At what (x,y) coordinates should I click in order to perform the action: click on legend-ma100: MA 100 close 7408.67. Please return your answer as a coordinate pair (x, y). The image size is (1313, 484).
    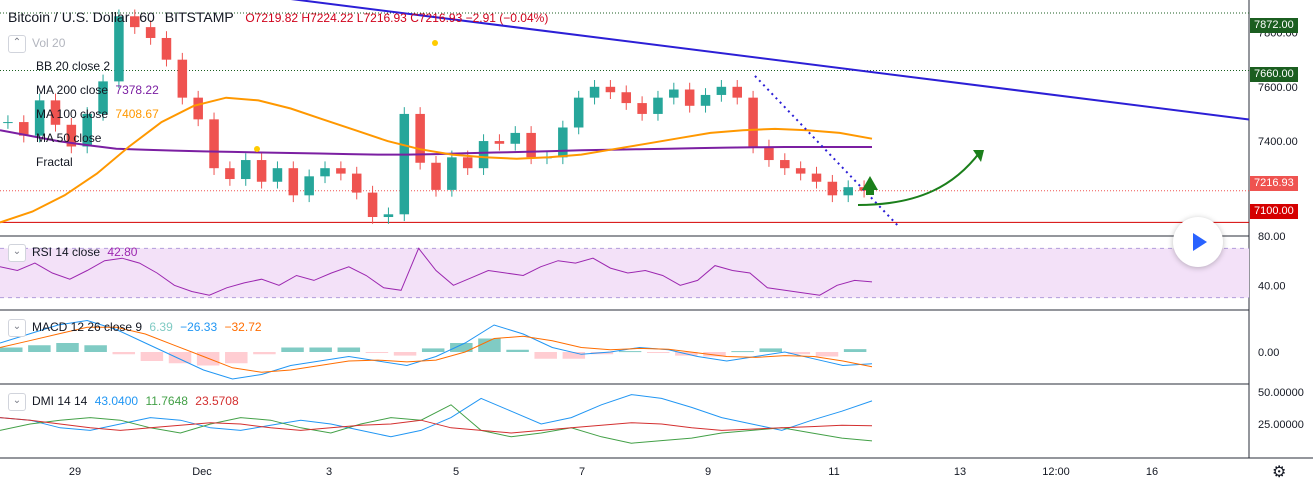
    Looking at the image, I should click on (97, 114).